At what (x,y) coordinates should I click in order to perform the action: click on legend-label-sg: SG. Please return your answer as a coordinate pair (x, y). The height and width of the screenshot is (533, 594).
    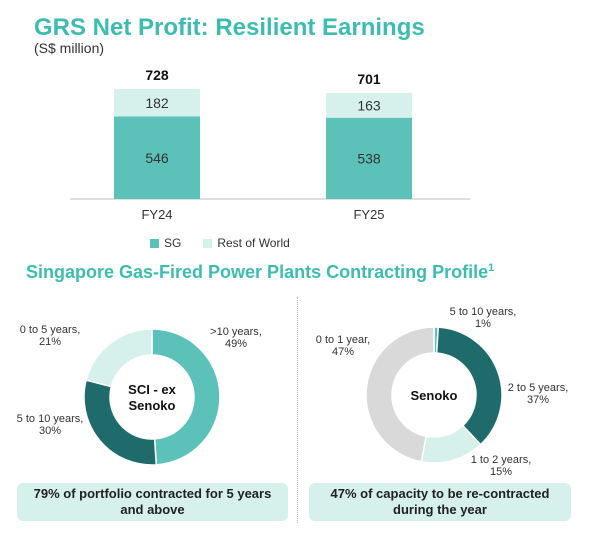
    Looking at the image, I should click on (173, 243).